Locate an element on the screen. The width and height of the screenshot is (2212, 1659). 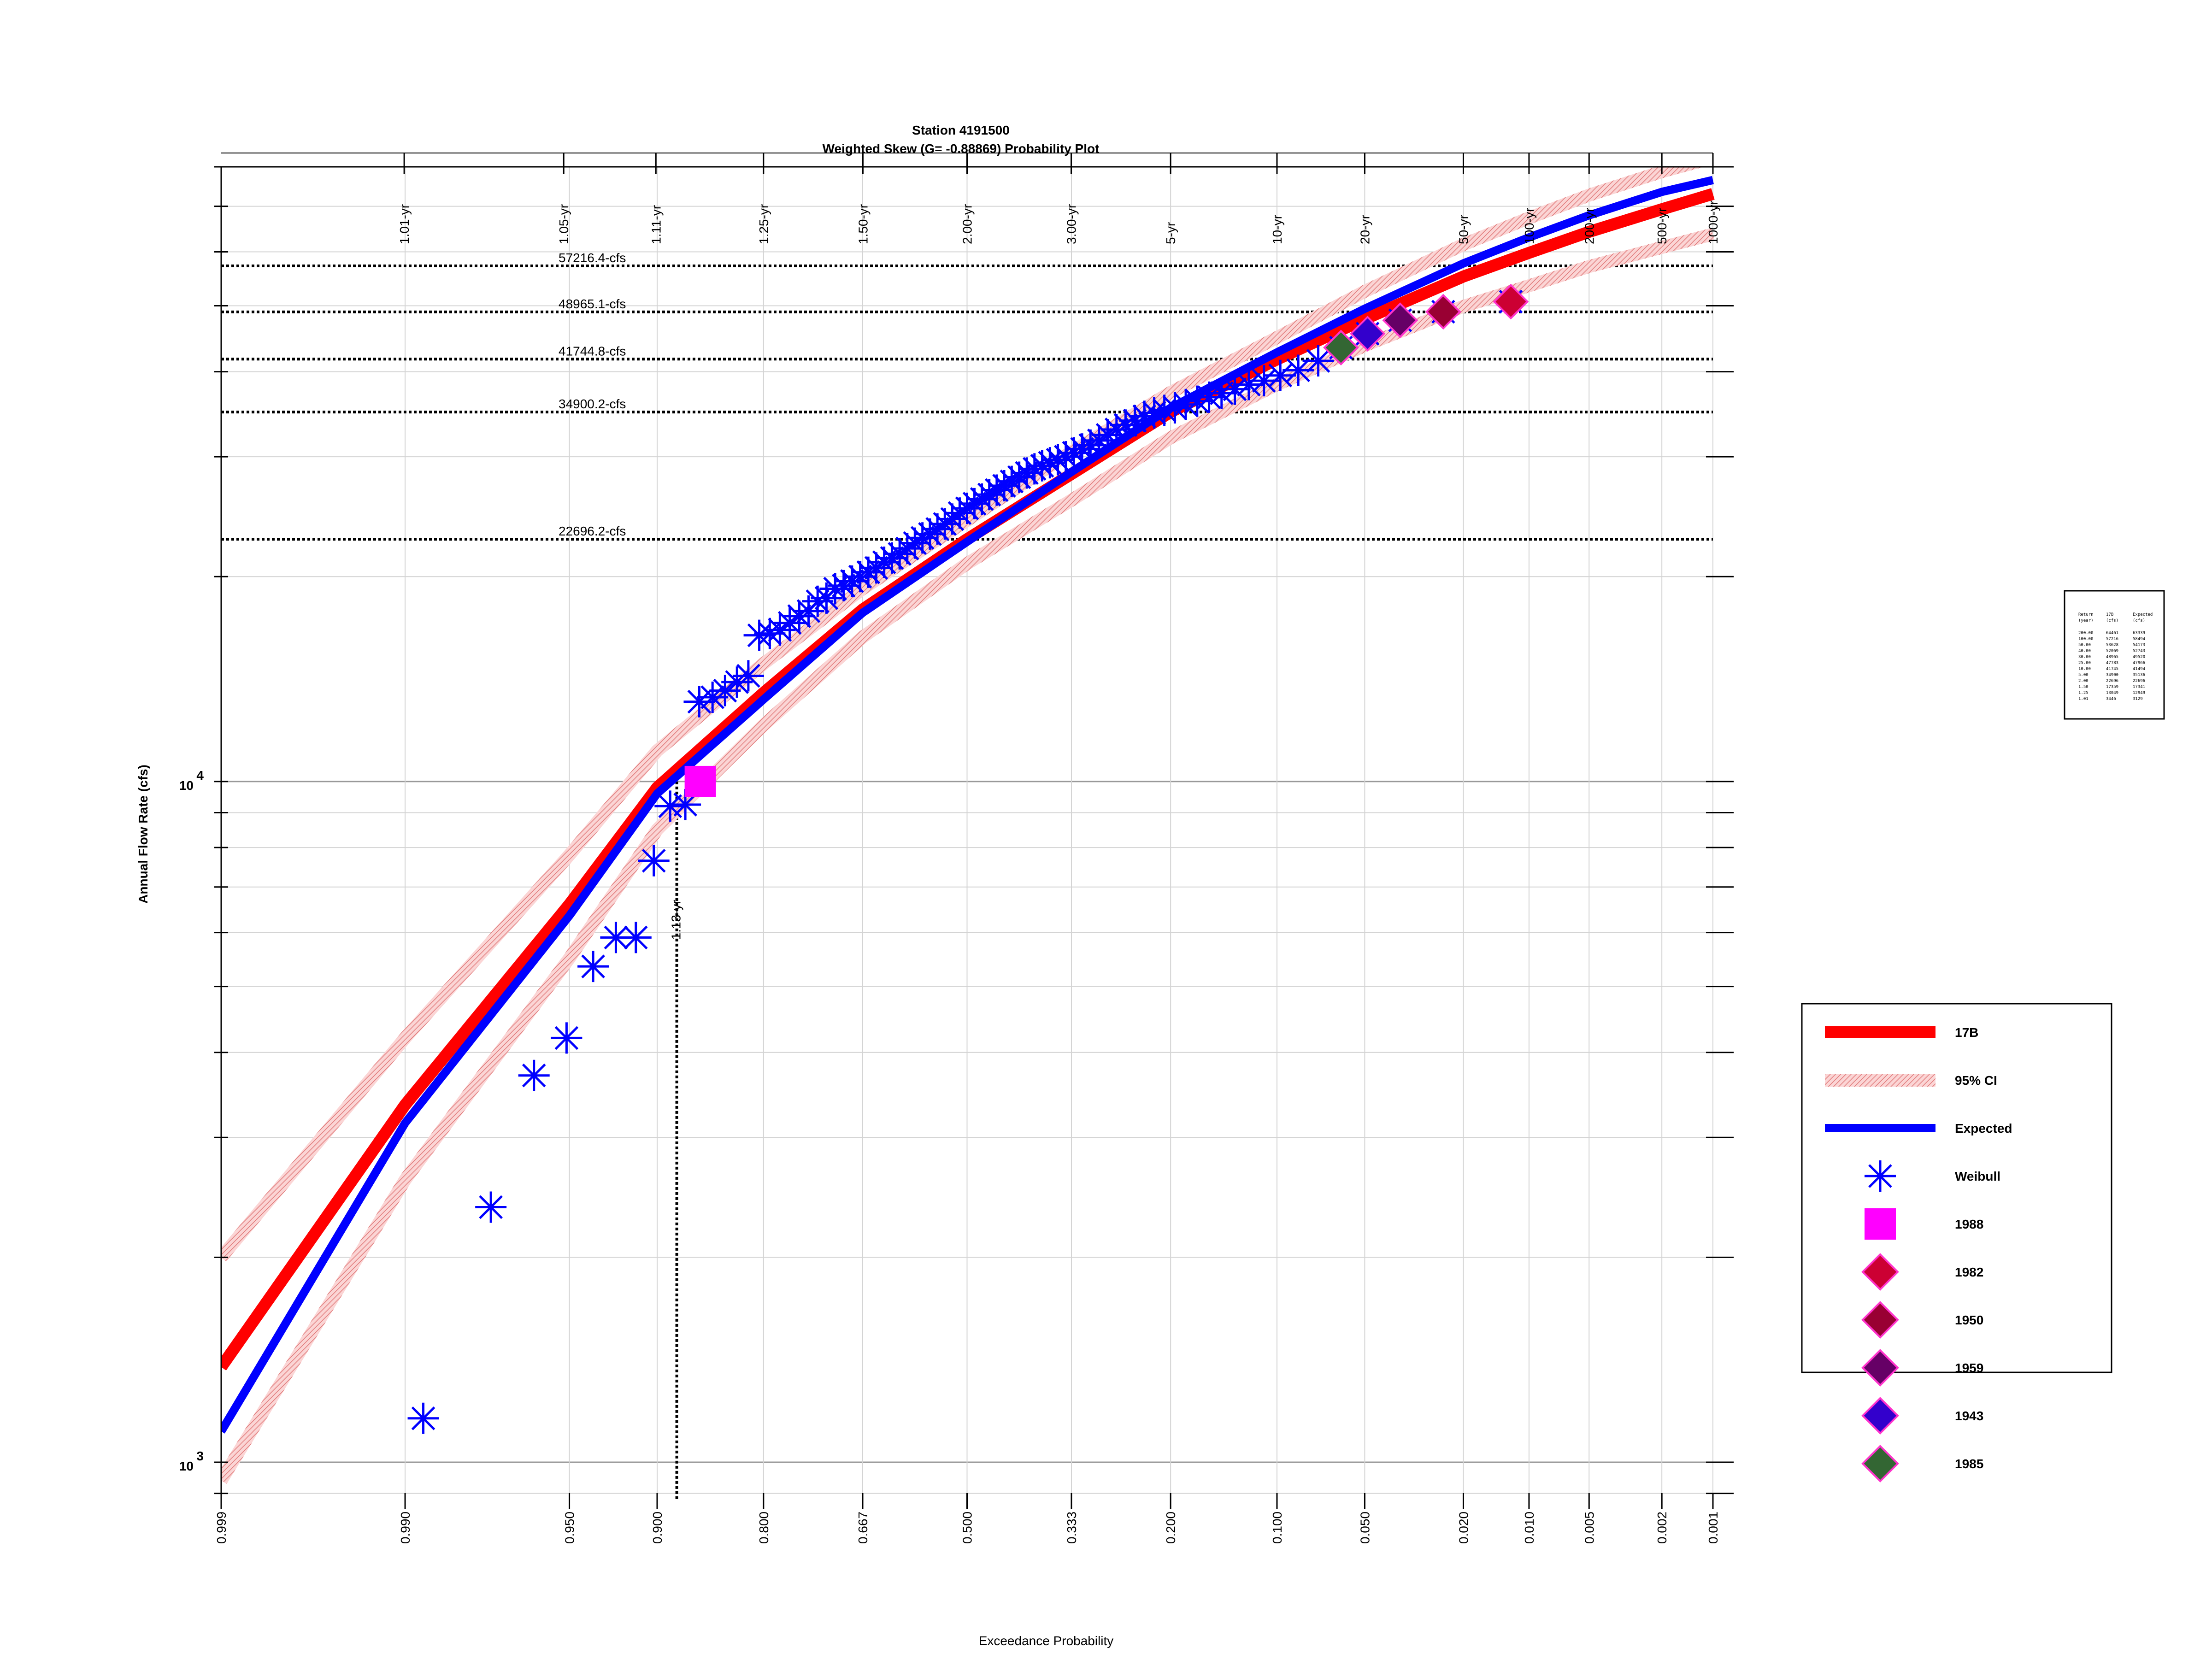
y-axis-title: Annual Flow Rate (cfs) is located at coordinates (143, 834).